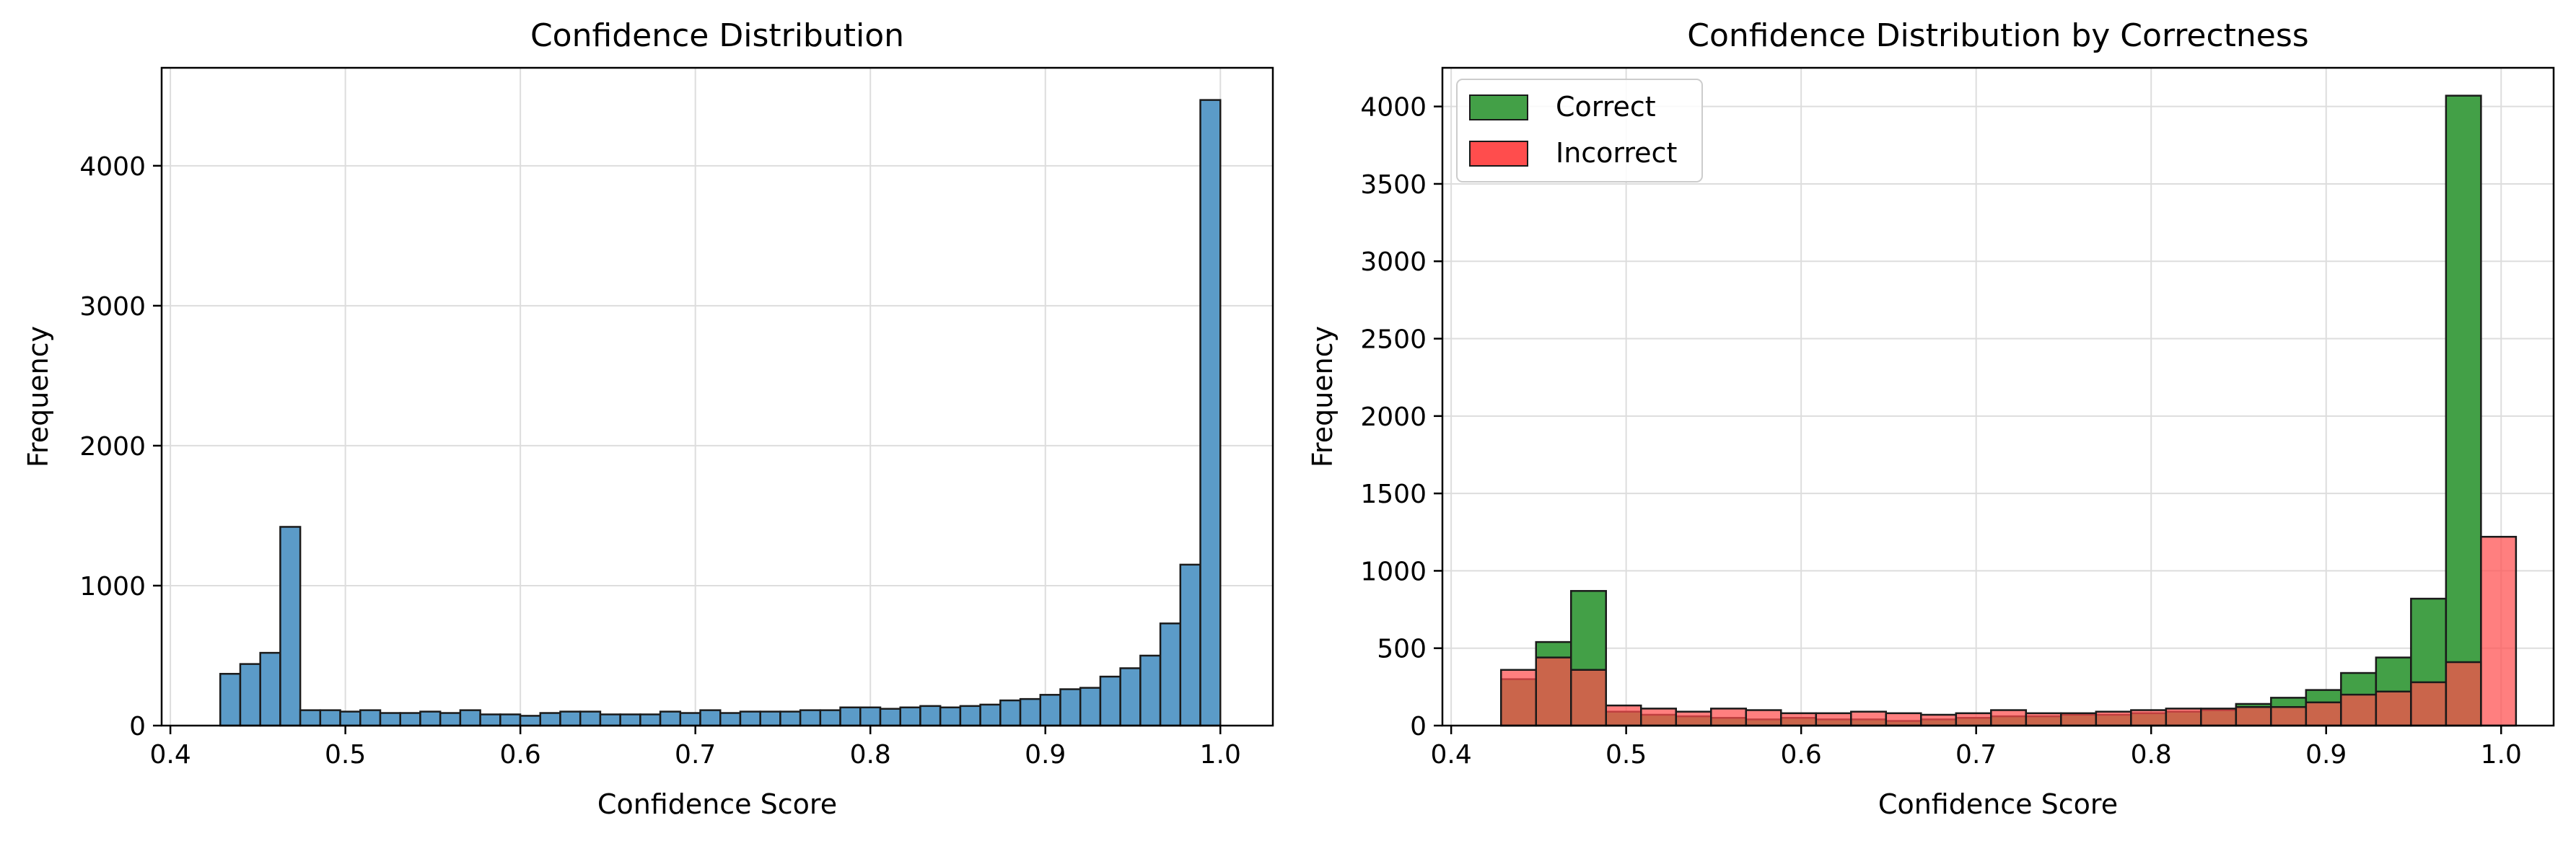 Image resolution: width=2576 pixels, height=841 pixels. Describe the element at coordinates (695, 755) in the screenshot. I see `x-tick-label: 0.7` at that location.